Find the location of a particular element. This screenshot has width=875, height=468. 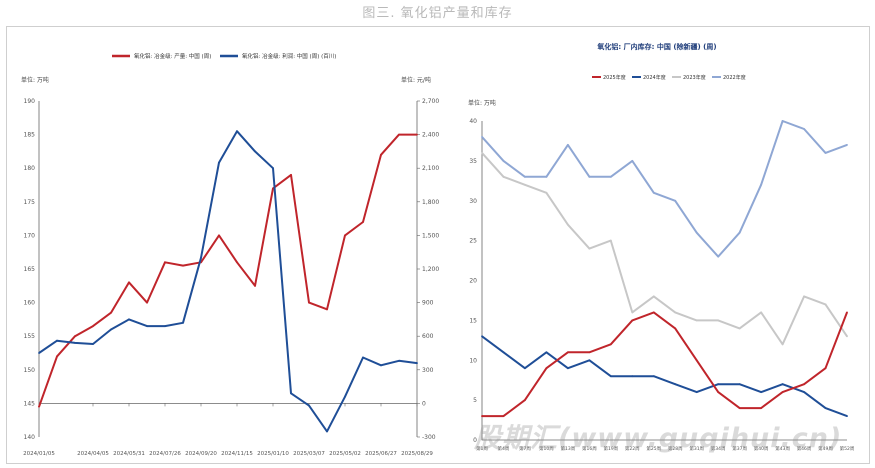

y-axis-unit: 单位: 万吨 is located at coordinates (482, 103).